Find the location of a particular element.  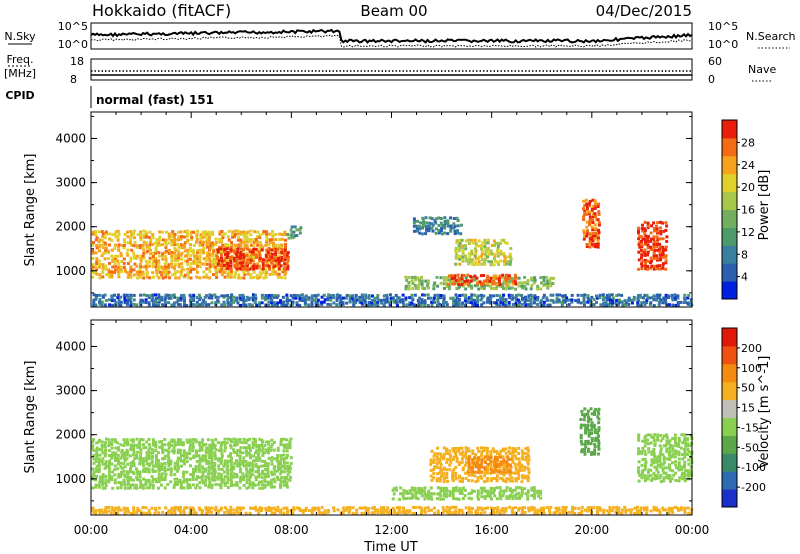

noise-left-tick-top: 10^5 is located at coordinates (73, 26).